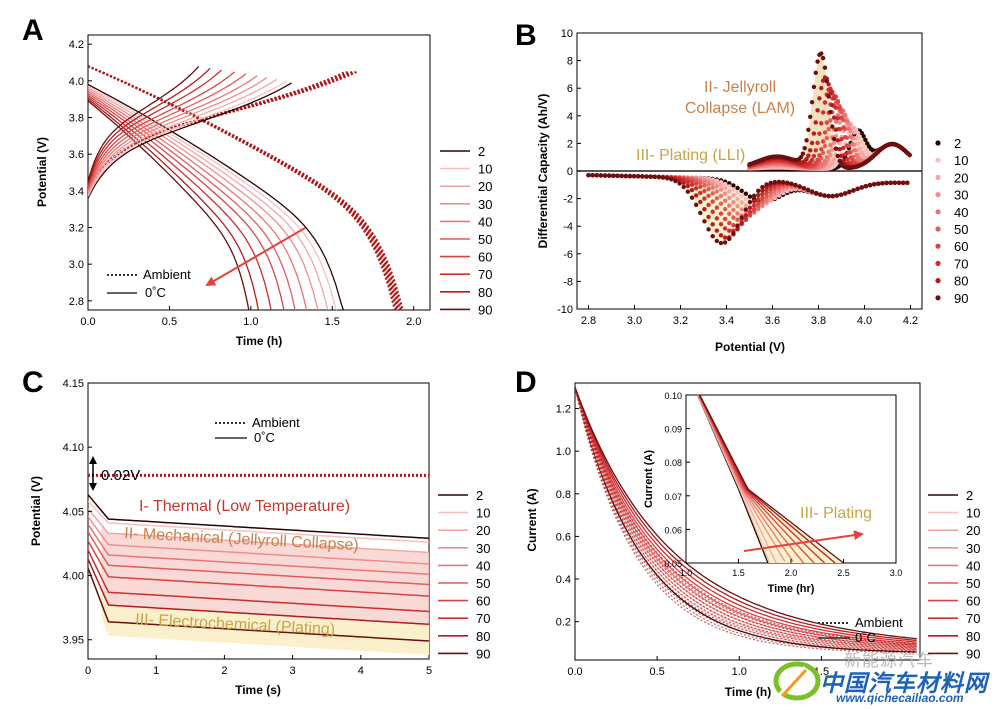 The image size is (1000, 710). Describe the element at coordinates (76, 229) in the screenshot. I see `panel-a-ytick-label: 3.2` at that location.